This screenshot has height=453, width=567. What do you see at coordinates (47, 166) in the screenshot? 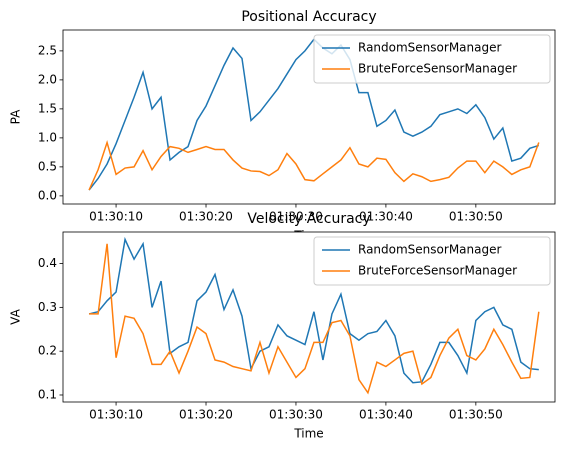
I see `y-tick-label: 0.5` at bounding box center [47, 166].